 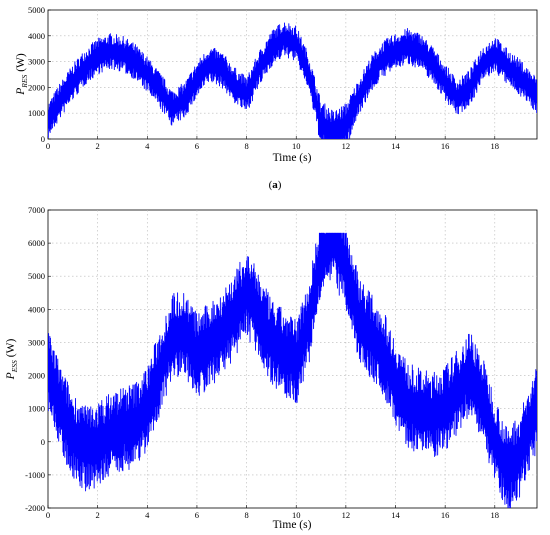 What do you see at coordinates (36, 243) in the screenshot?
I see `y-tick-label: 6000` at bounding box center [36, 243].